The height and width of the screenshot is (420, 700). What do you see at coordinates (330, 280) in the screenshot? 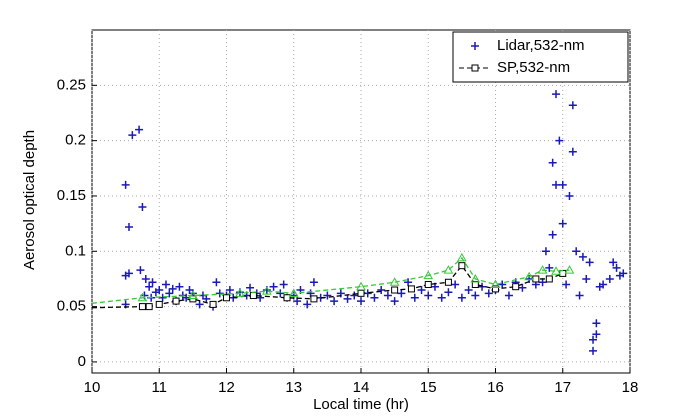
I see `series-line` at bounding box center [330, 280].